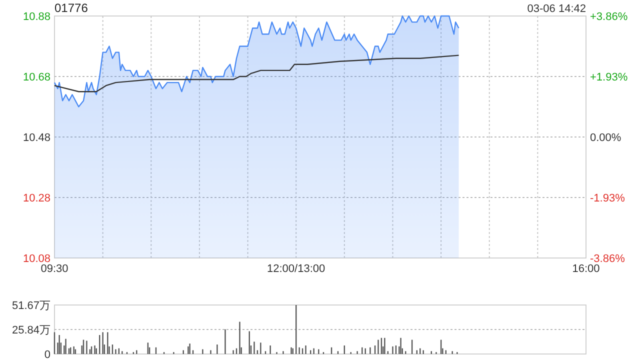 The width and height of the screenshot is (640, 360). Describe the element at coordinates (47, 354) in the screenshot. I see `y-tick-label: 0` at that location.